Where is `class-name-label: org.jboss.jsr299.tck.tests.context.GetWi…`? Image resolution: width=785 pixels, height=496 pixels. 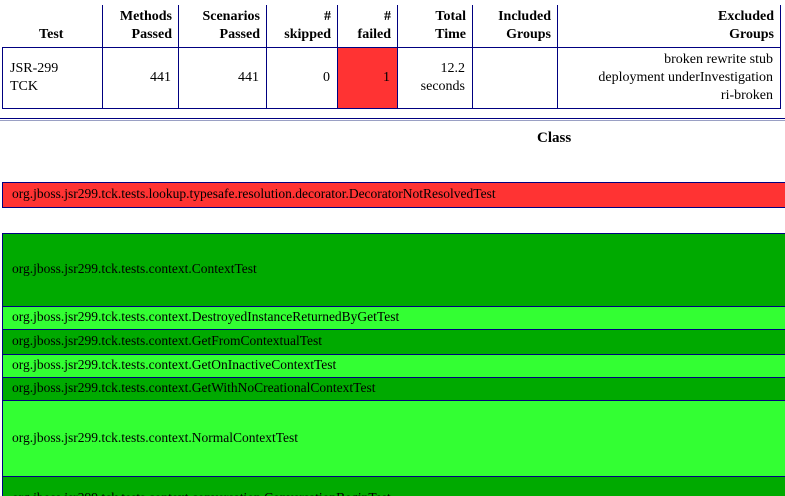 class-name-label: org.jboss.jsr299.tck.tests.context.GetWi… is located at coordinates (194, 388).